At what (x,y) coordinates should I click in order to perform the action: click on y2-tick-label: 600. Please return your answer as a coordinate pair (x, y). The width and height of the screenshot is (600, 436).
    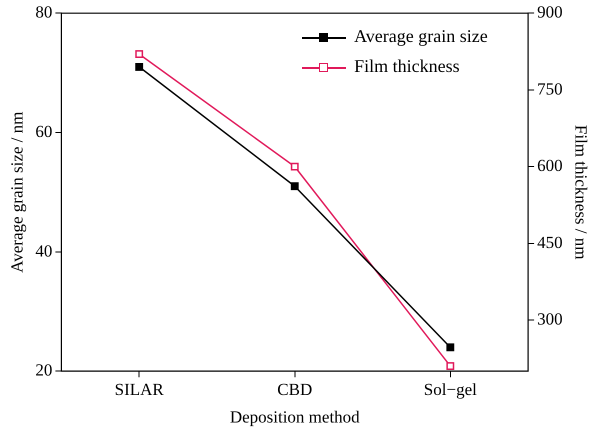
    Looking at the image, I should click on (550, 166).